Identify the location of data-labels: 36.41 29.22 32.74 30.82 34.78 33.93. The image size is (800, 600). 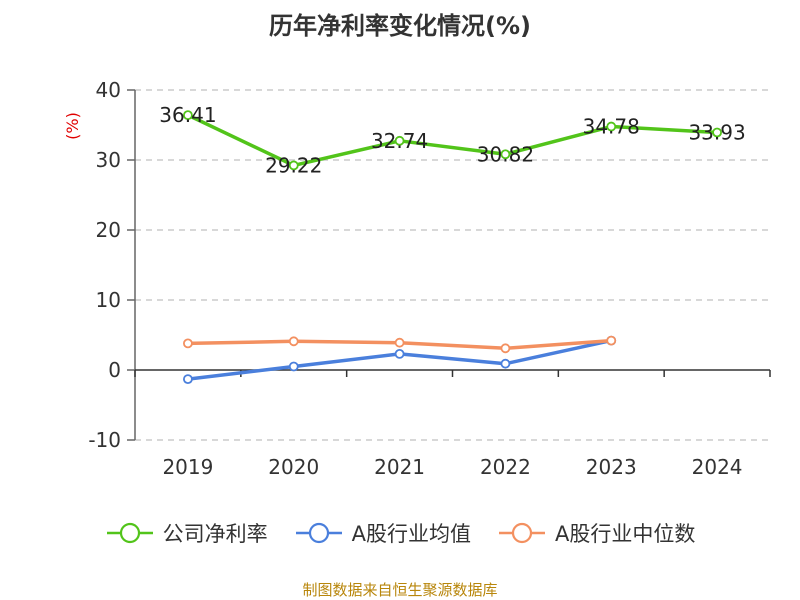
(452, 140).